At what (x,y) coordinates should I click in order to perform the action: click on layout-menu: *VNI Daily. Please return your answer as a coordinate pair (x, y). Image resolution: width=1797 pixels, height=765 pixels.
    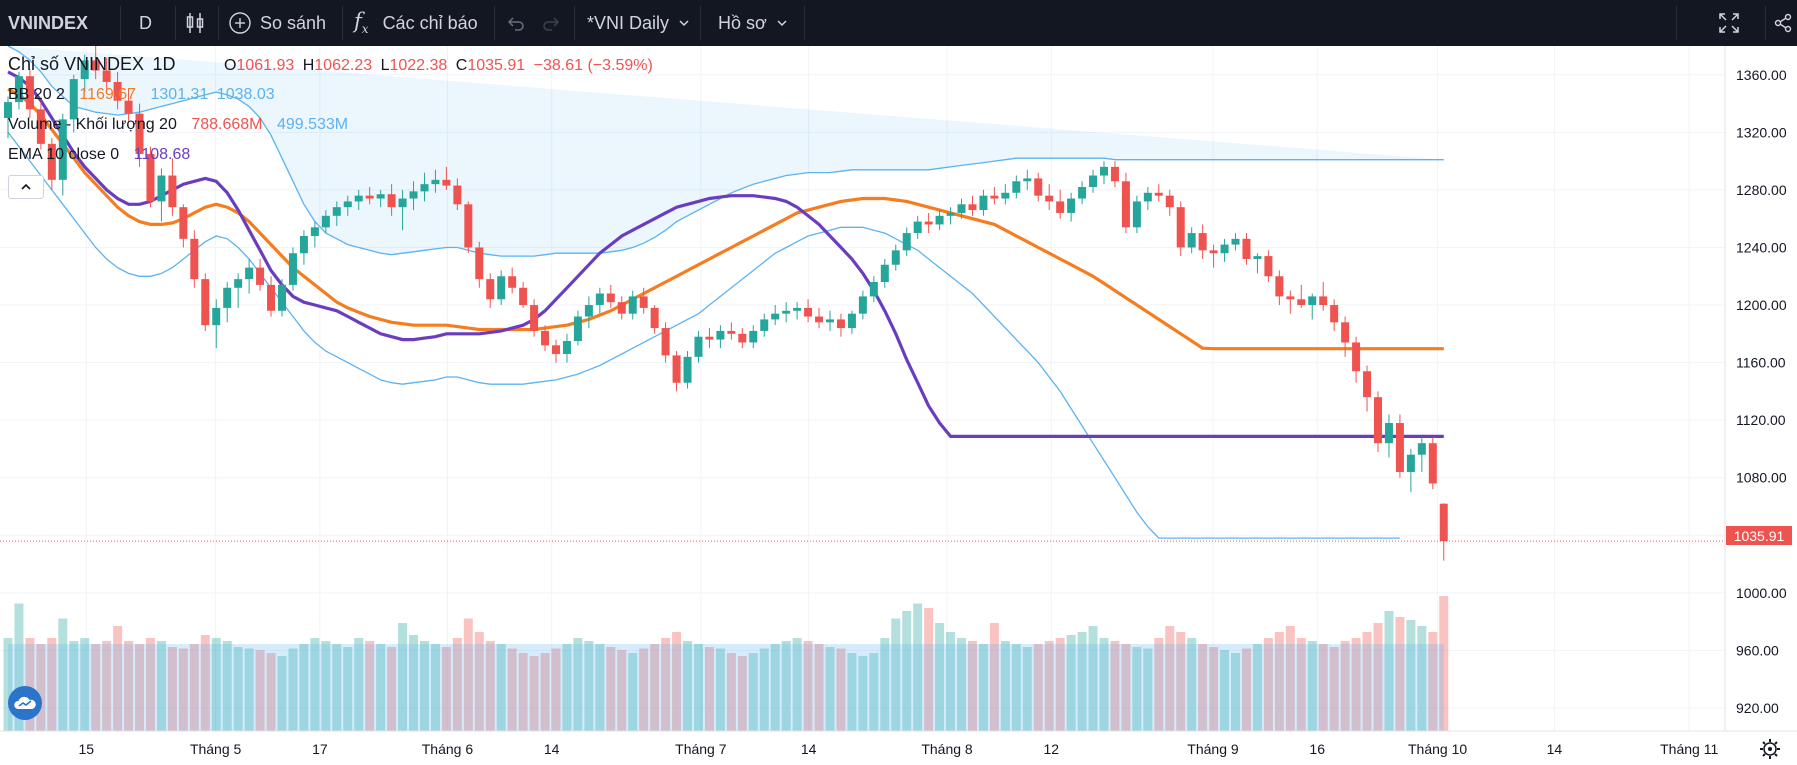
    Looking at the image, I should click on (639, 23).